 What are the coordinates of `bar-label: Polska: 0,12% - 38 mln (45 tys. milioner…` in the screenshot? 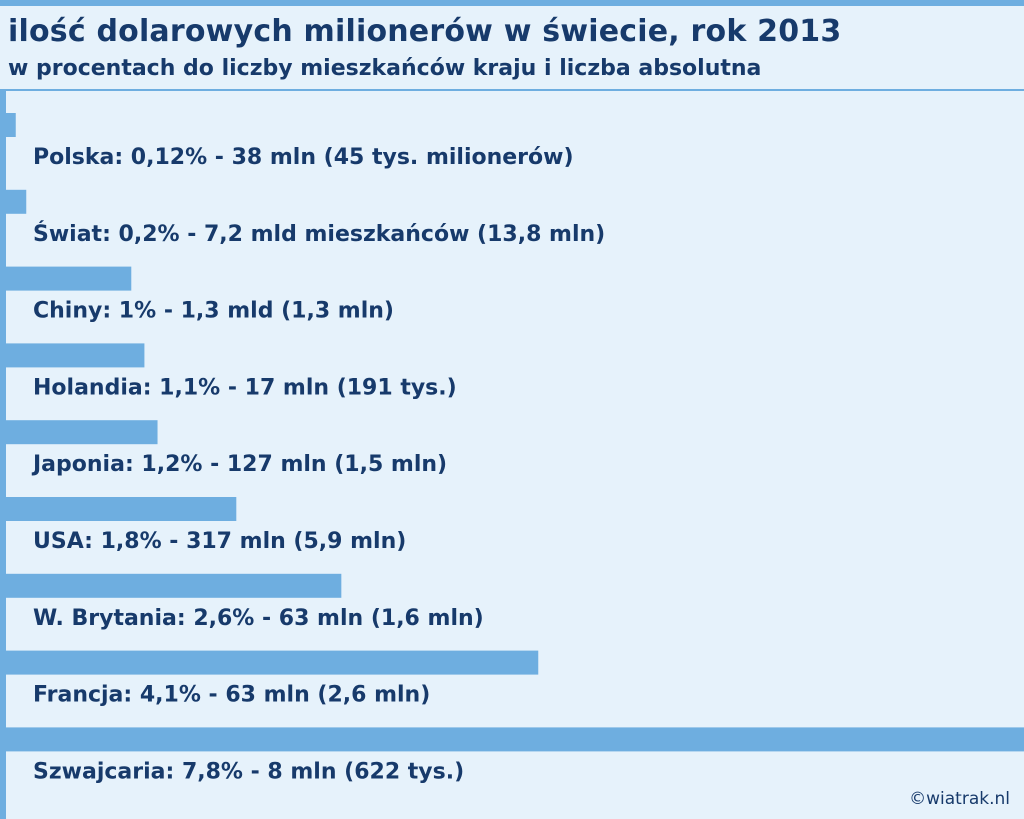 It's located at (303, 157).